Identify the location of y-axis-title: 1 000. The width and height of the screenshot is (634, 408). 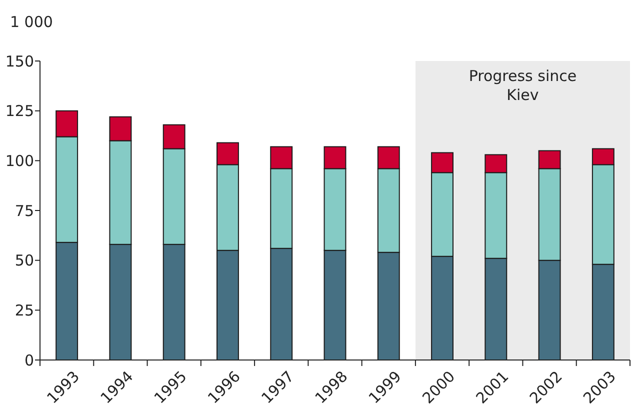
(31, 22).